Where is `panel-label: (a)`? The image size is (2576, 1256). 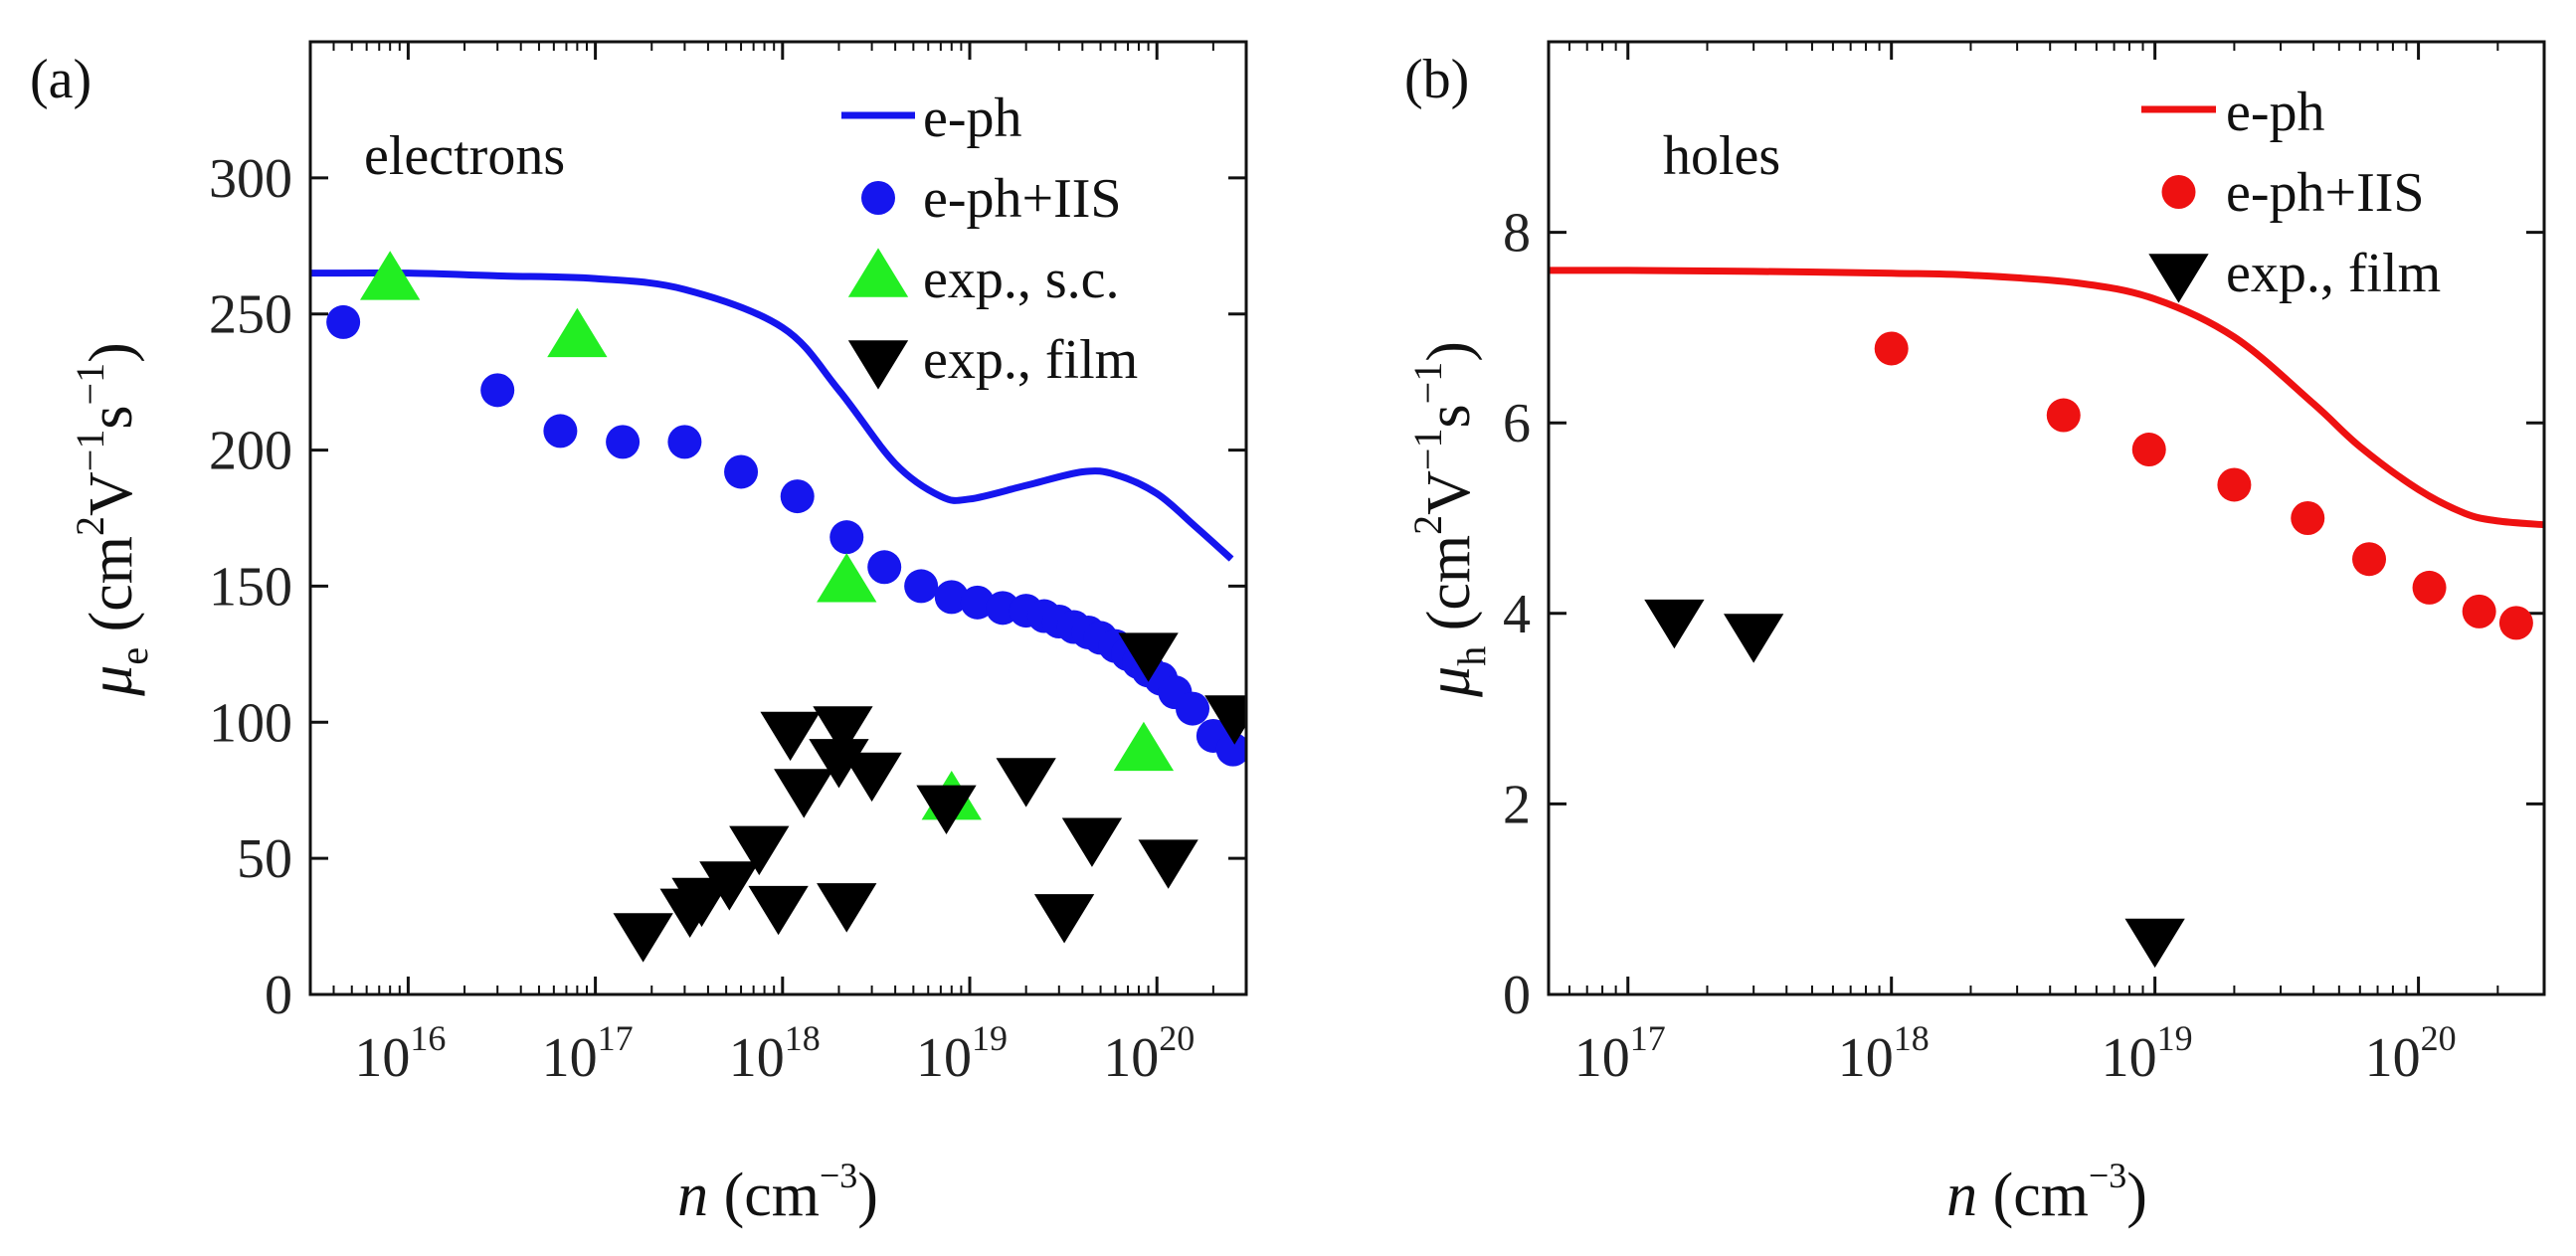 panel-label: (a) is located at coordinates (61, 79).